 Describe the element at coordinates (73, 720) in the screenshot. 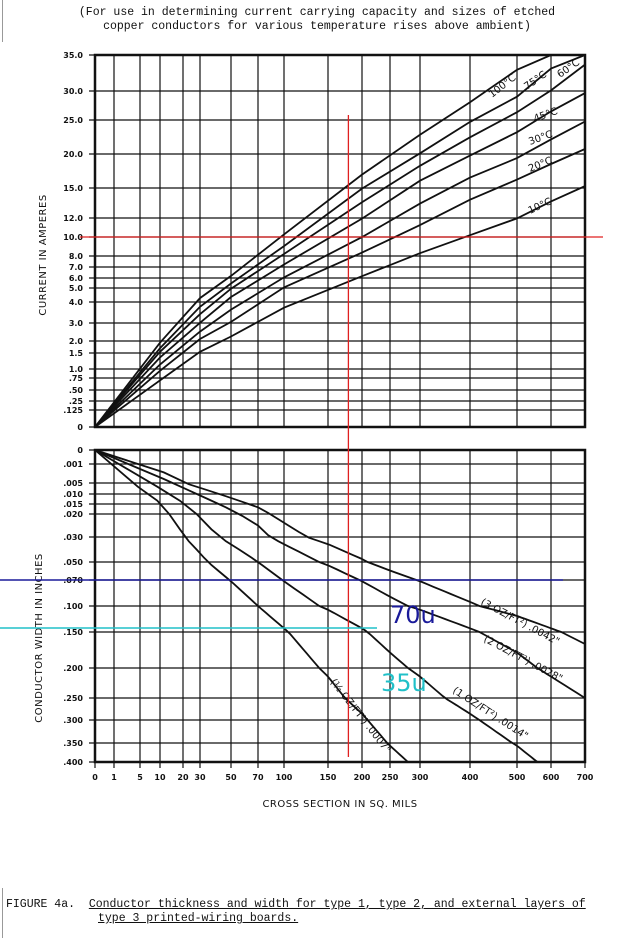

I see `y-tick-label-width: .300` at that location.